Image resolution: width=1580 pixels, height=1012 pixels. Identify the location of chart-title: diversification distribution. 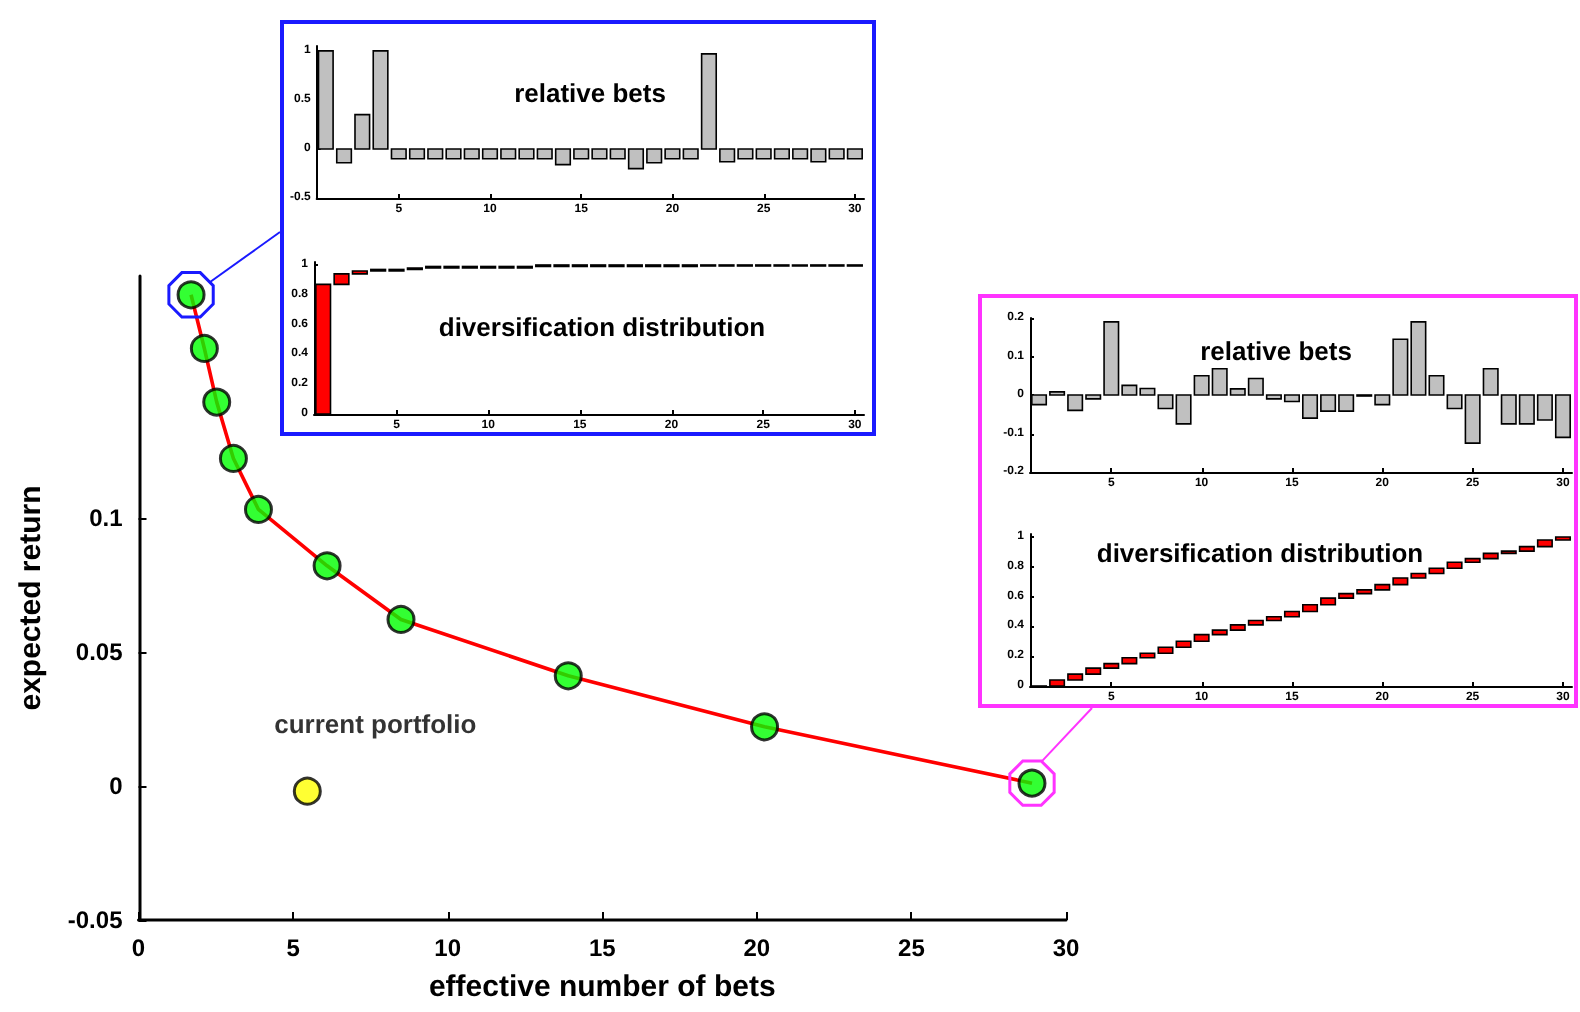
(1260, 553).